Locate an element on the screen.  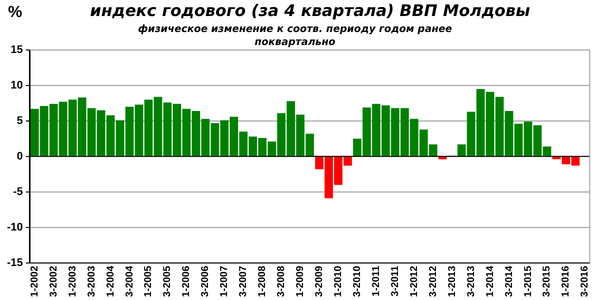
y-tick-label: -10 is located at coordinates (14, 227).